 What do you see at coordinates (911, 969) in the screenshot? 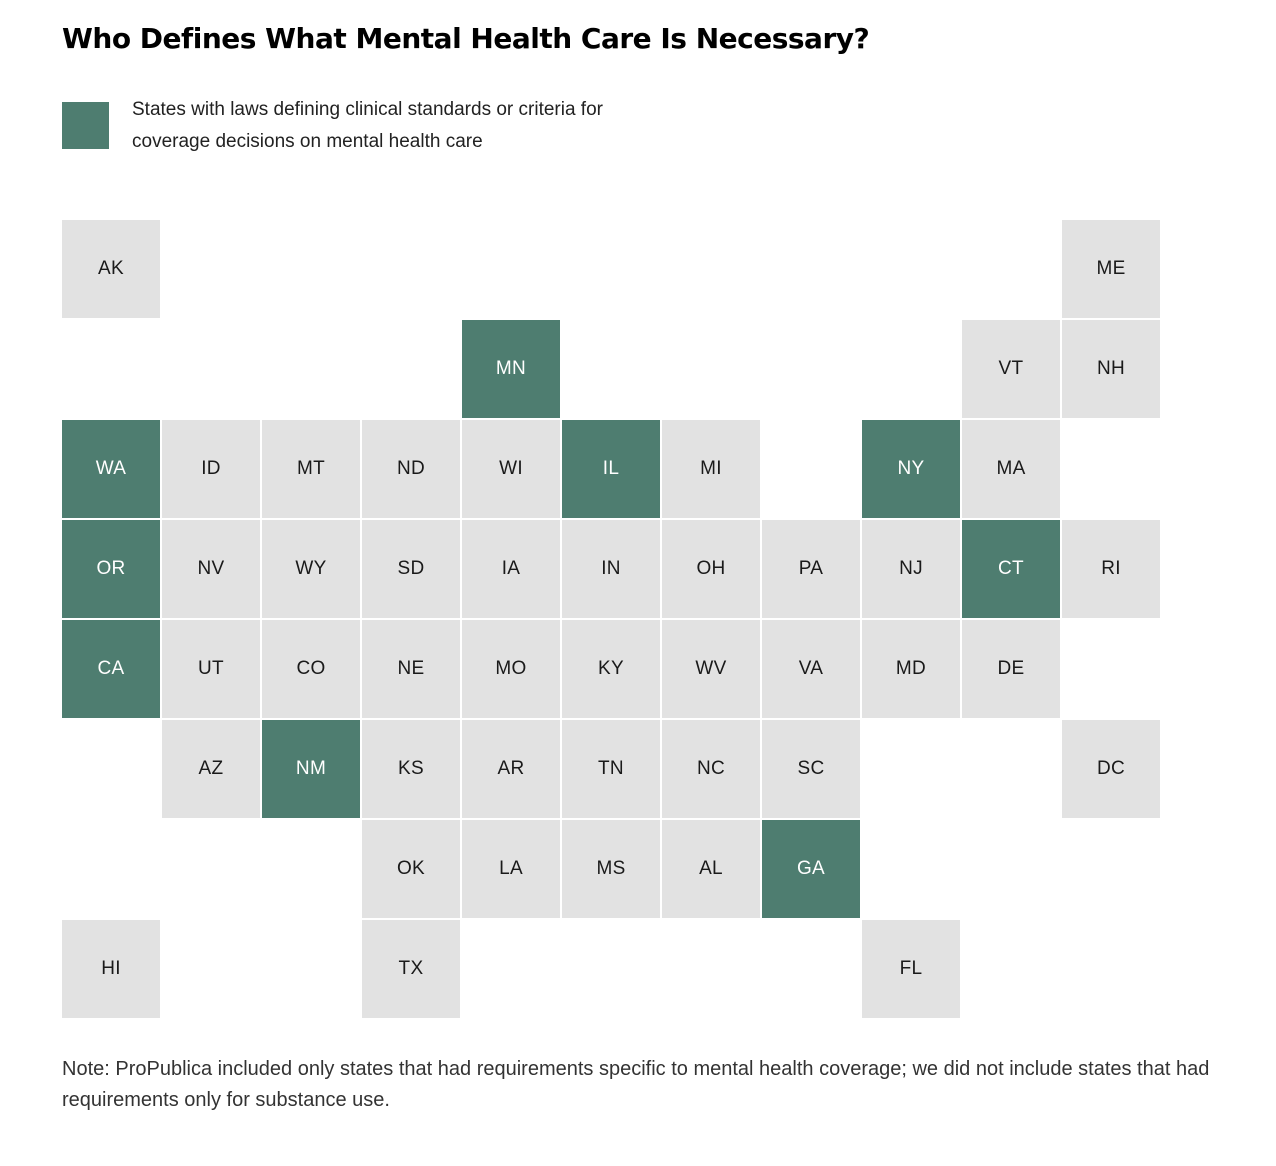
I see `state-tile-fl: FL` at bounding box center [911, 969].